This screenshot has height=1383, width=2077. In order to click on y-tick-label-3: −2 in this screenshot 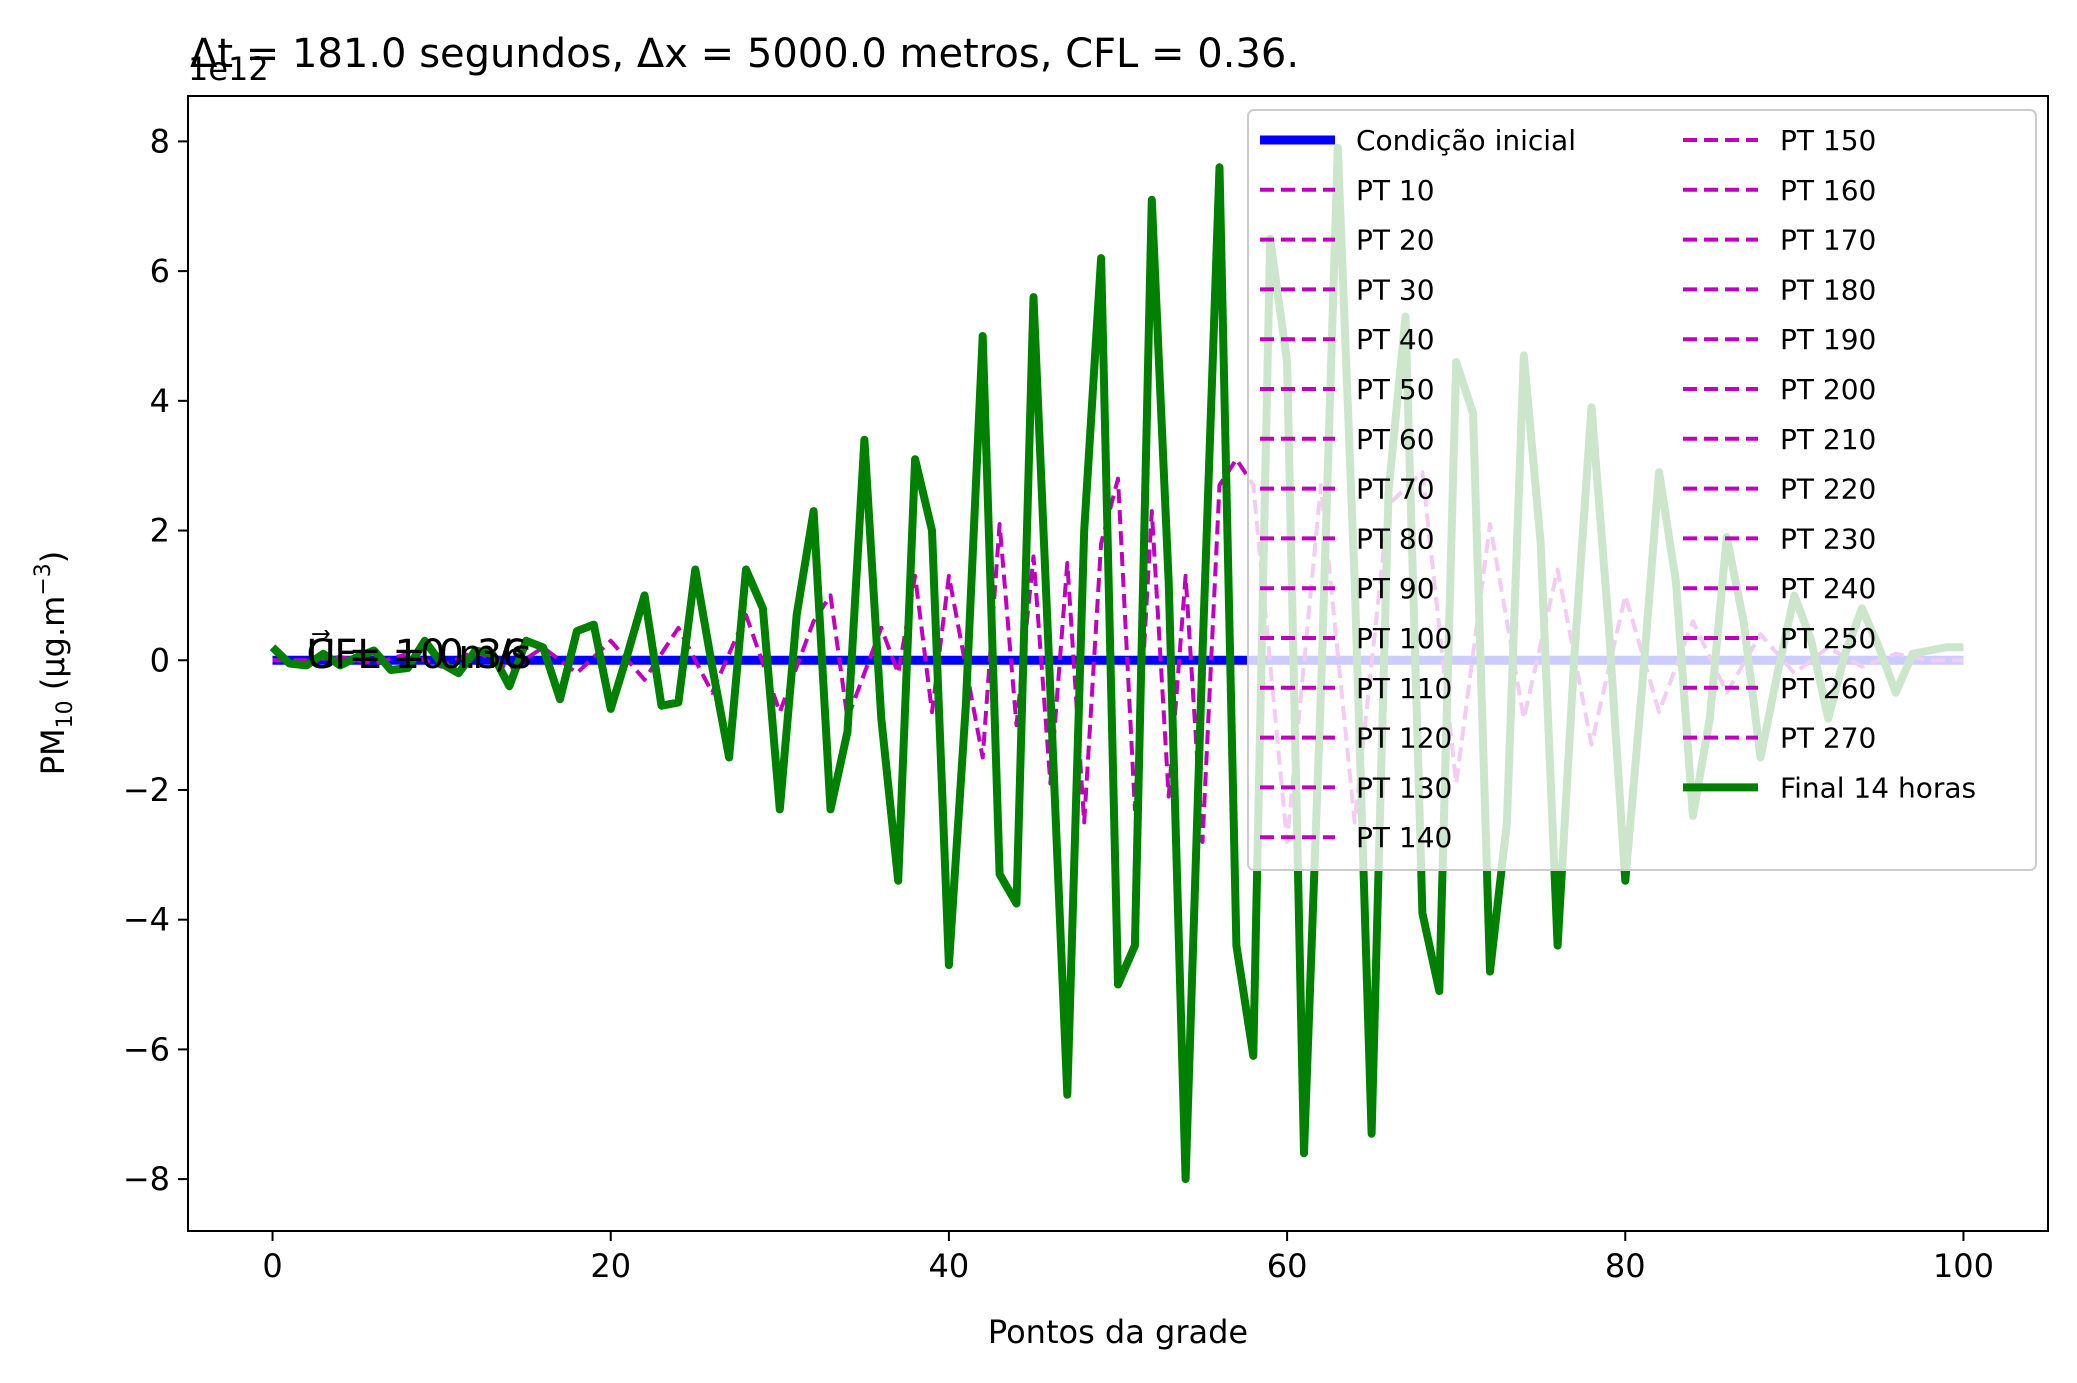, I will do `click(146, 790)`.